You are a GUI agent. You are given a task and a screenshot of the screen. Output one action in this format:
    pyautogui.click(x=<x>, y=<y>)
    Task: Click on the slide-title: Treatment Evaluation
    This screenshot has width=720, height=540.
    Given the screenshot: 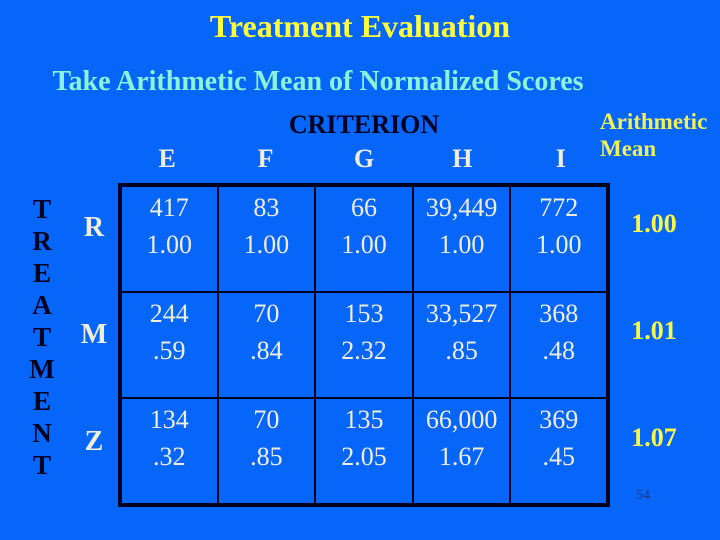 What is the action you would take?
    pyautogui.click(x=360, y=26)
    